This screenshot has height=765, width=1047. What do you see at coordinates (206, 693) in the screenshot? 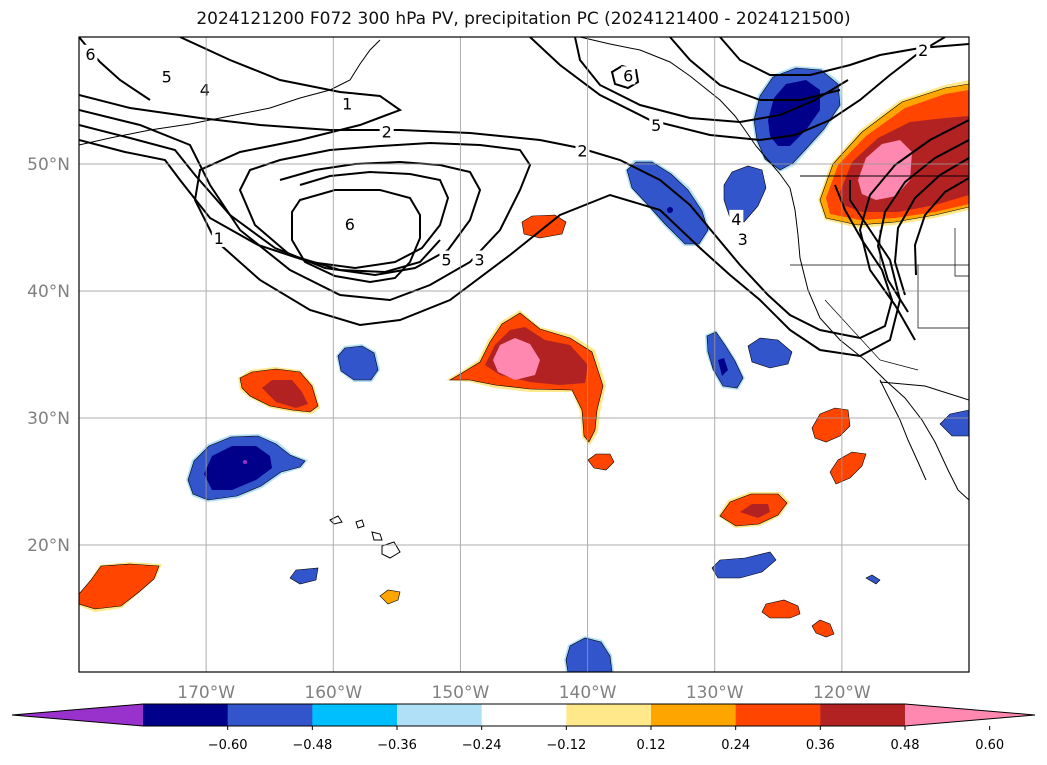
I see `lon-tick-label: 170°W` at bounding box center [206, 693].